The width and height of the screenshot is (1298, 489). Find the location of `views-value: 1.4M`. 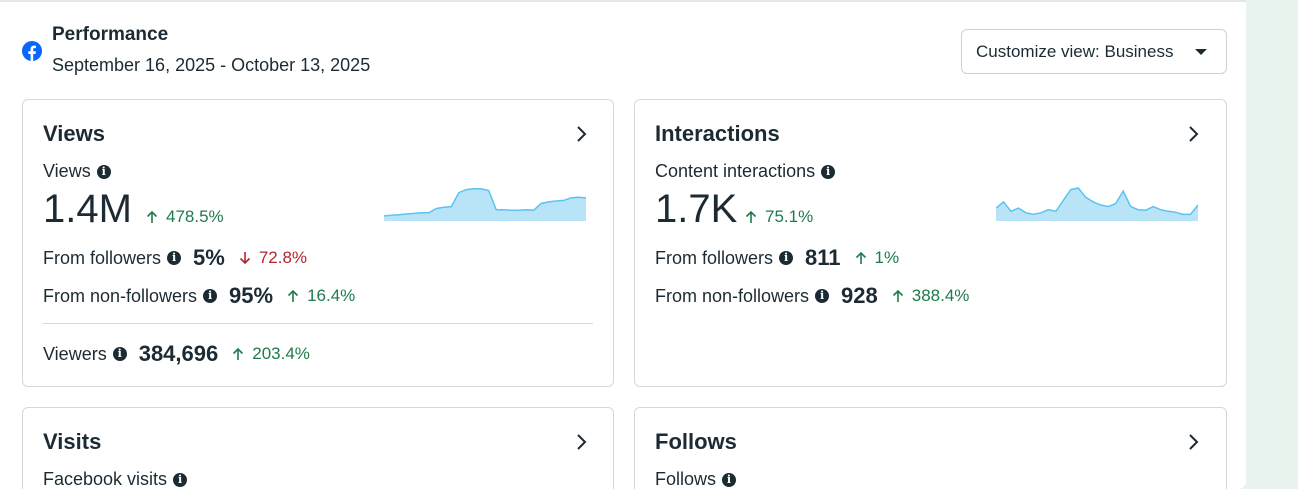

views-value: 1.4M is located at coordinates (87, 209).